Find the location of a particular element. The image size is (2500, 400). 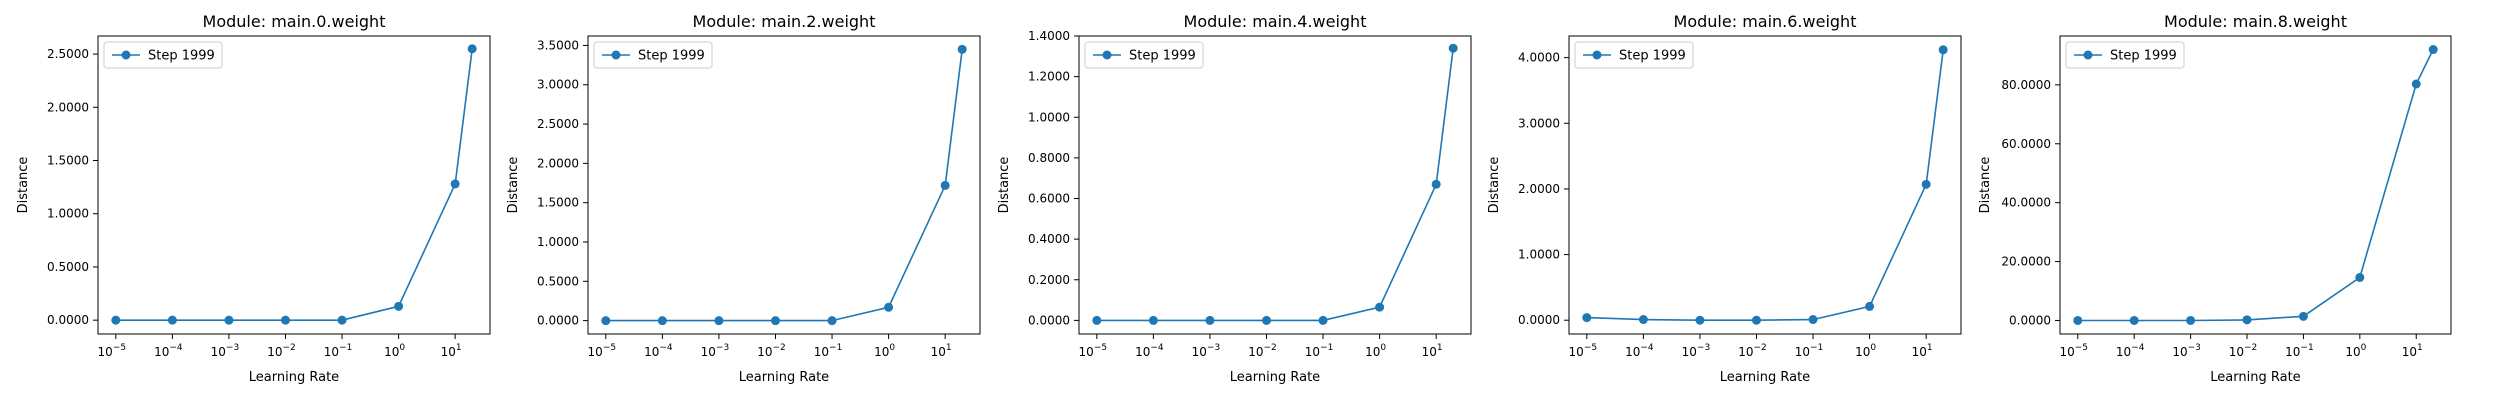

y-tick-label: 80.0000 is located at coordinates (2026, 85).